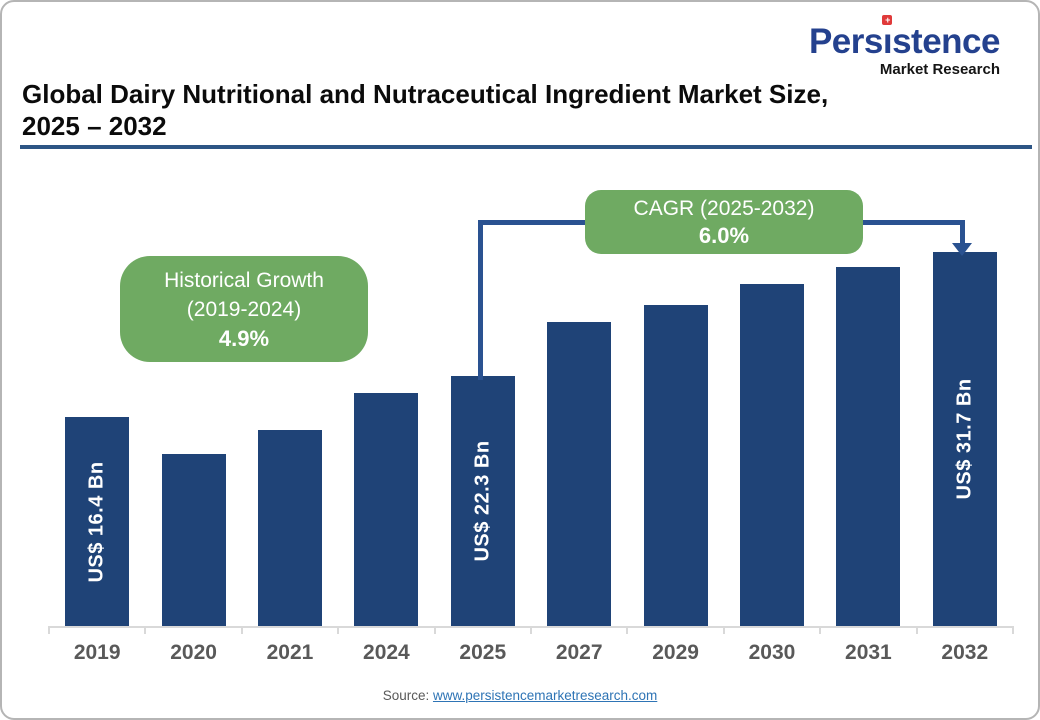 The width and height of the screenshot is (1040, 720). I want to click on logo-brand: Persı + stence, so click(904, 38).